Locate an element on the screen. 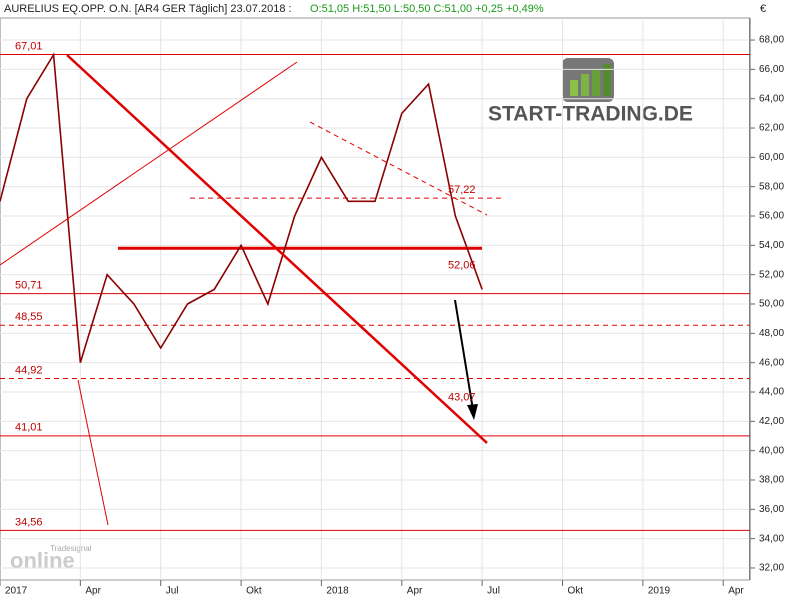 The width and height of the screenshot is (800, 600). level-label: 44,92 is located at coordinates (29, 370).